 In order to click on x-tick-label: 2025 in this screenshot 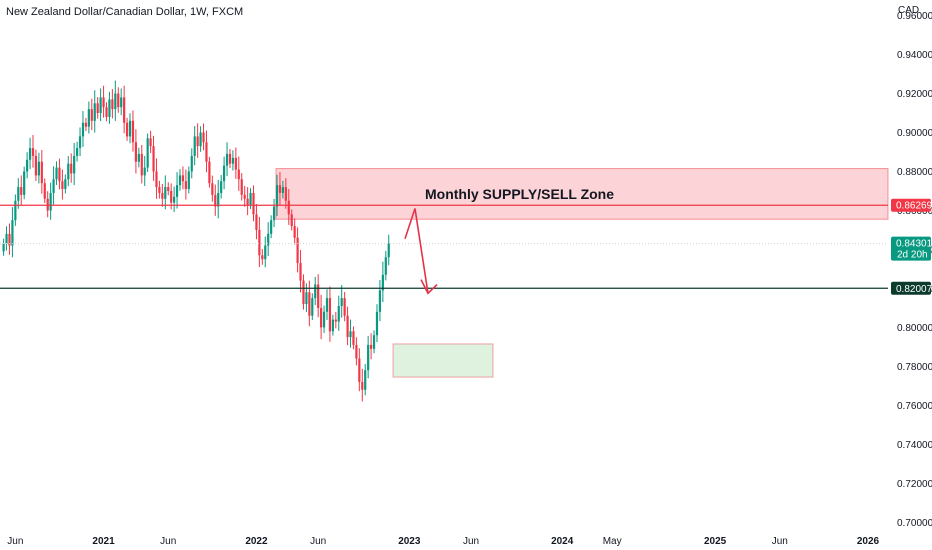, I will do `click(715, 541)`.